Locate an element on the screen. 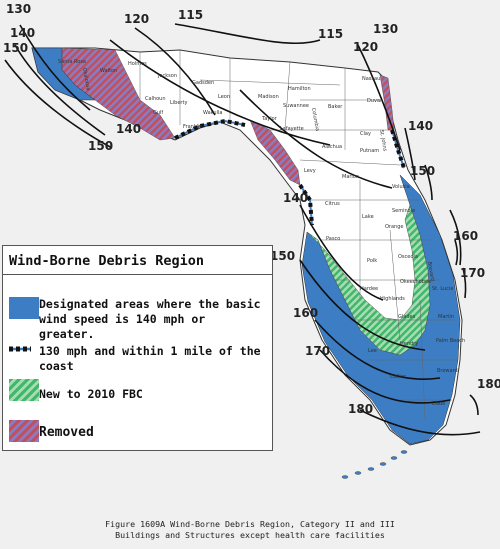 The height and width of the screenshot is (549, 500). county-label: Lafayette is located at coordinates (292, 129).